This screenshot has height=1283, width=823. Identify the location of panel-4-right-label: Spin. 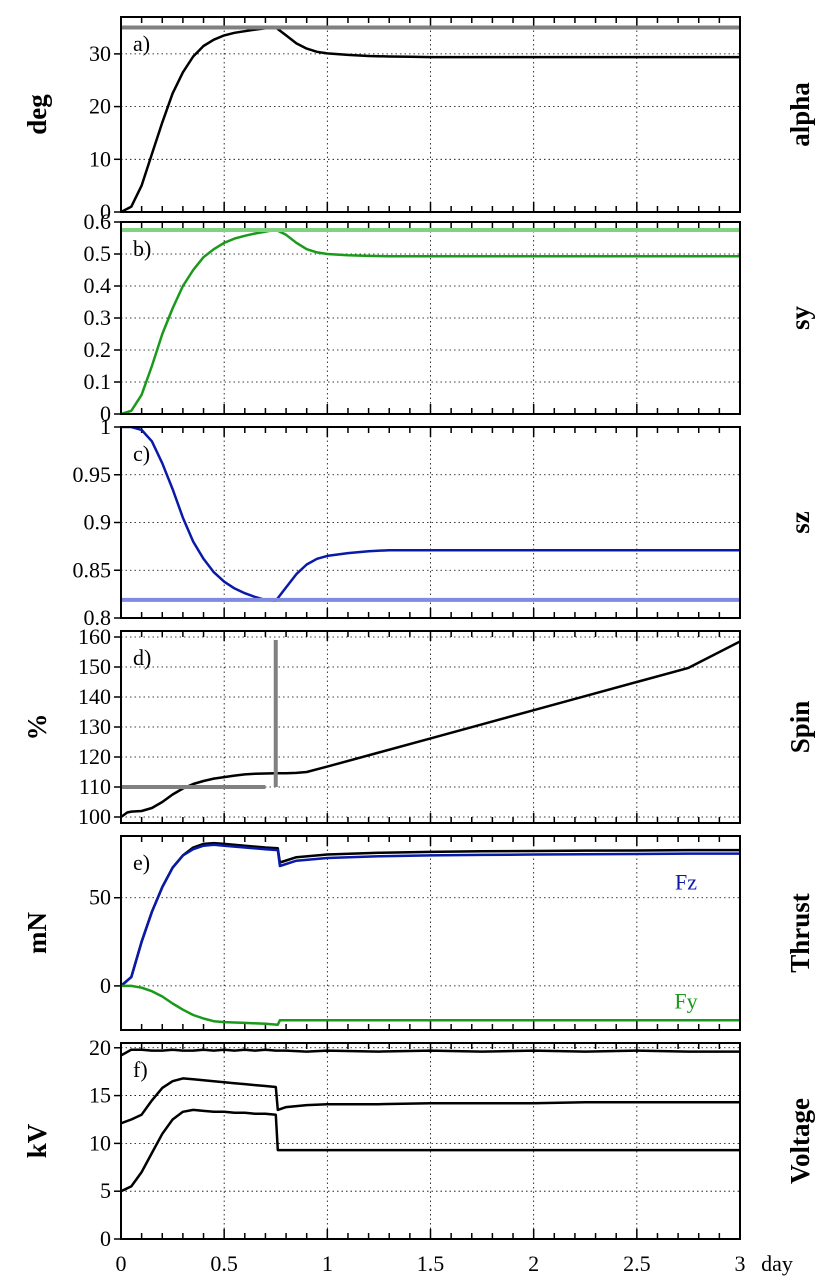
(800, 727).